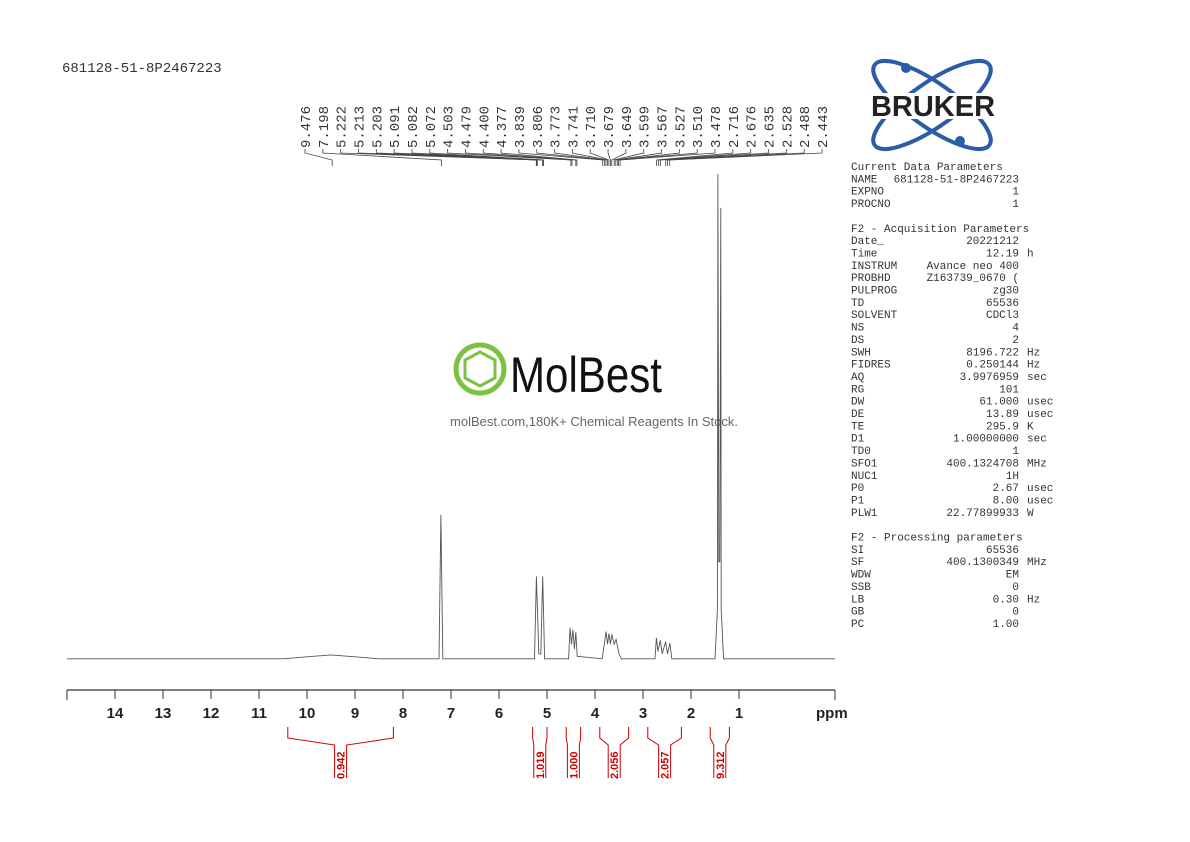 The height and width of the screenshot is (842, 1190). What do you see at coordinates (858, 600) in the screenshot?
I see `param-name: LB` at bounding box center [858, 600].